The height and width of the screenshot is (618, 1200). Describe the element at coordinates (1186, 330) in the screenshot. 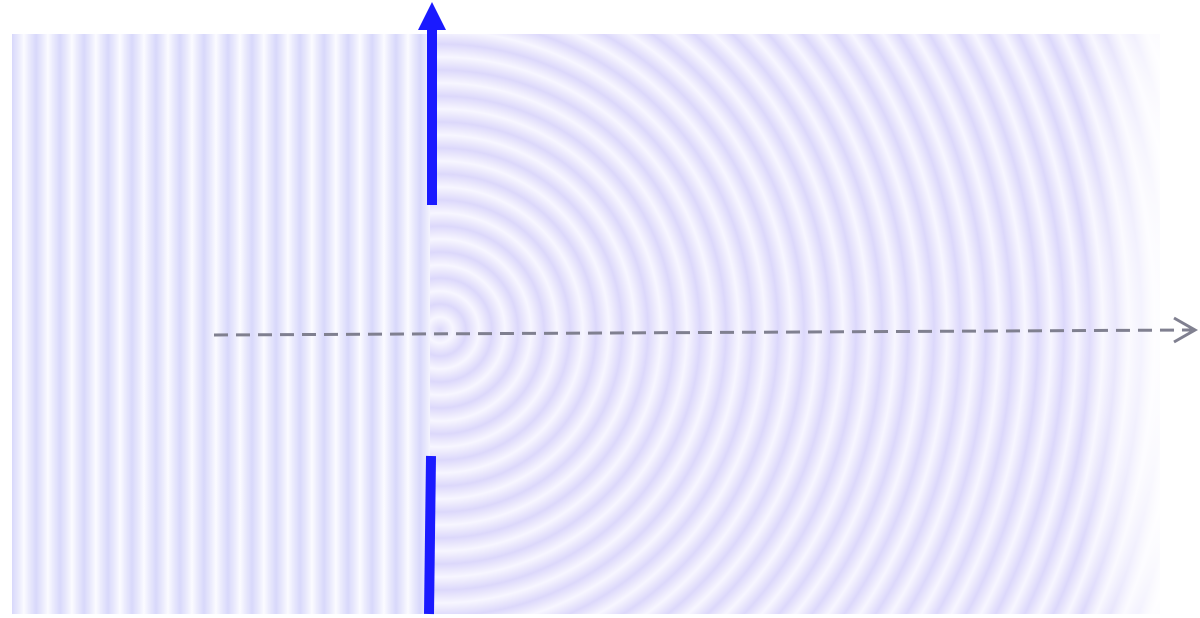

I see `arrow-right-icon` at that location.